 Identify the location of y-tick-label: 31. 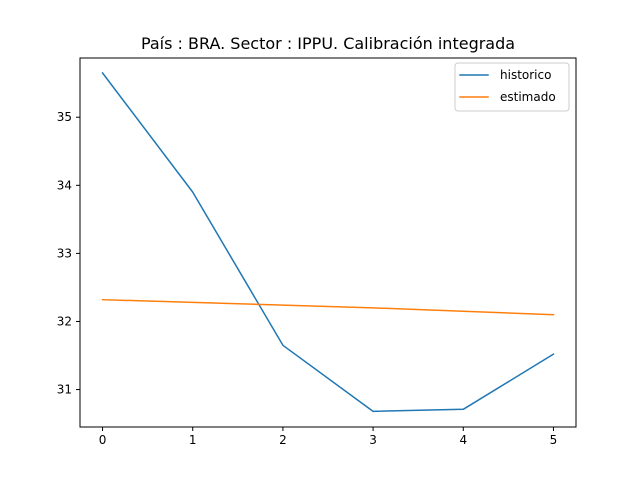
(64, 390).